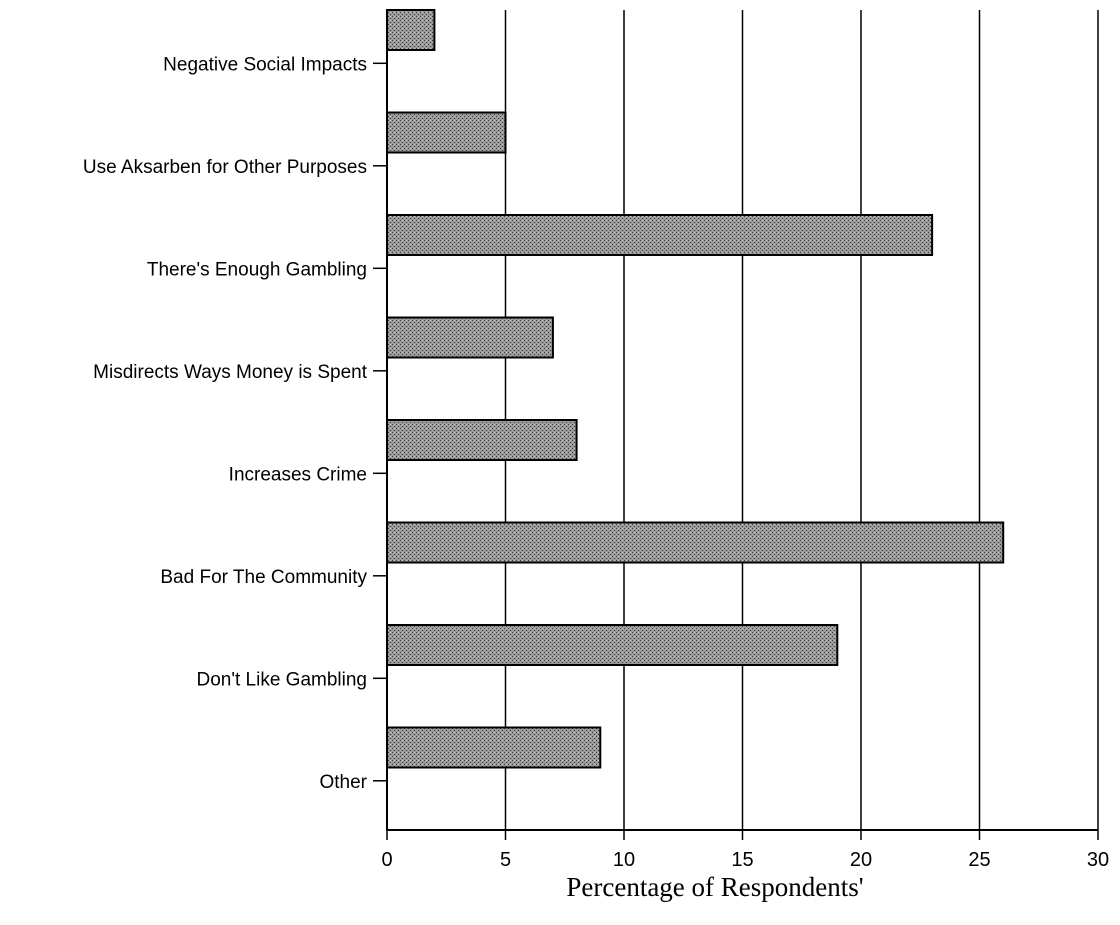 The height and width of the screenshot is (925, 1120). I want to click on category-label: Negative Social Impacts, so click(265, 64).